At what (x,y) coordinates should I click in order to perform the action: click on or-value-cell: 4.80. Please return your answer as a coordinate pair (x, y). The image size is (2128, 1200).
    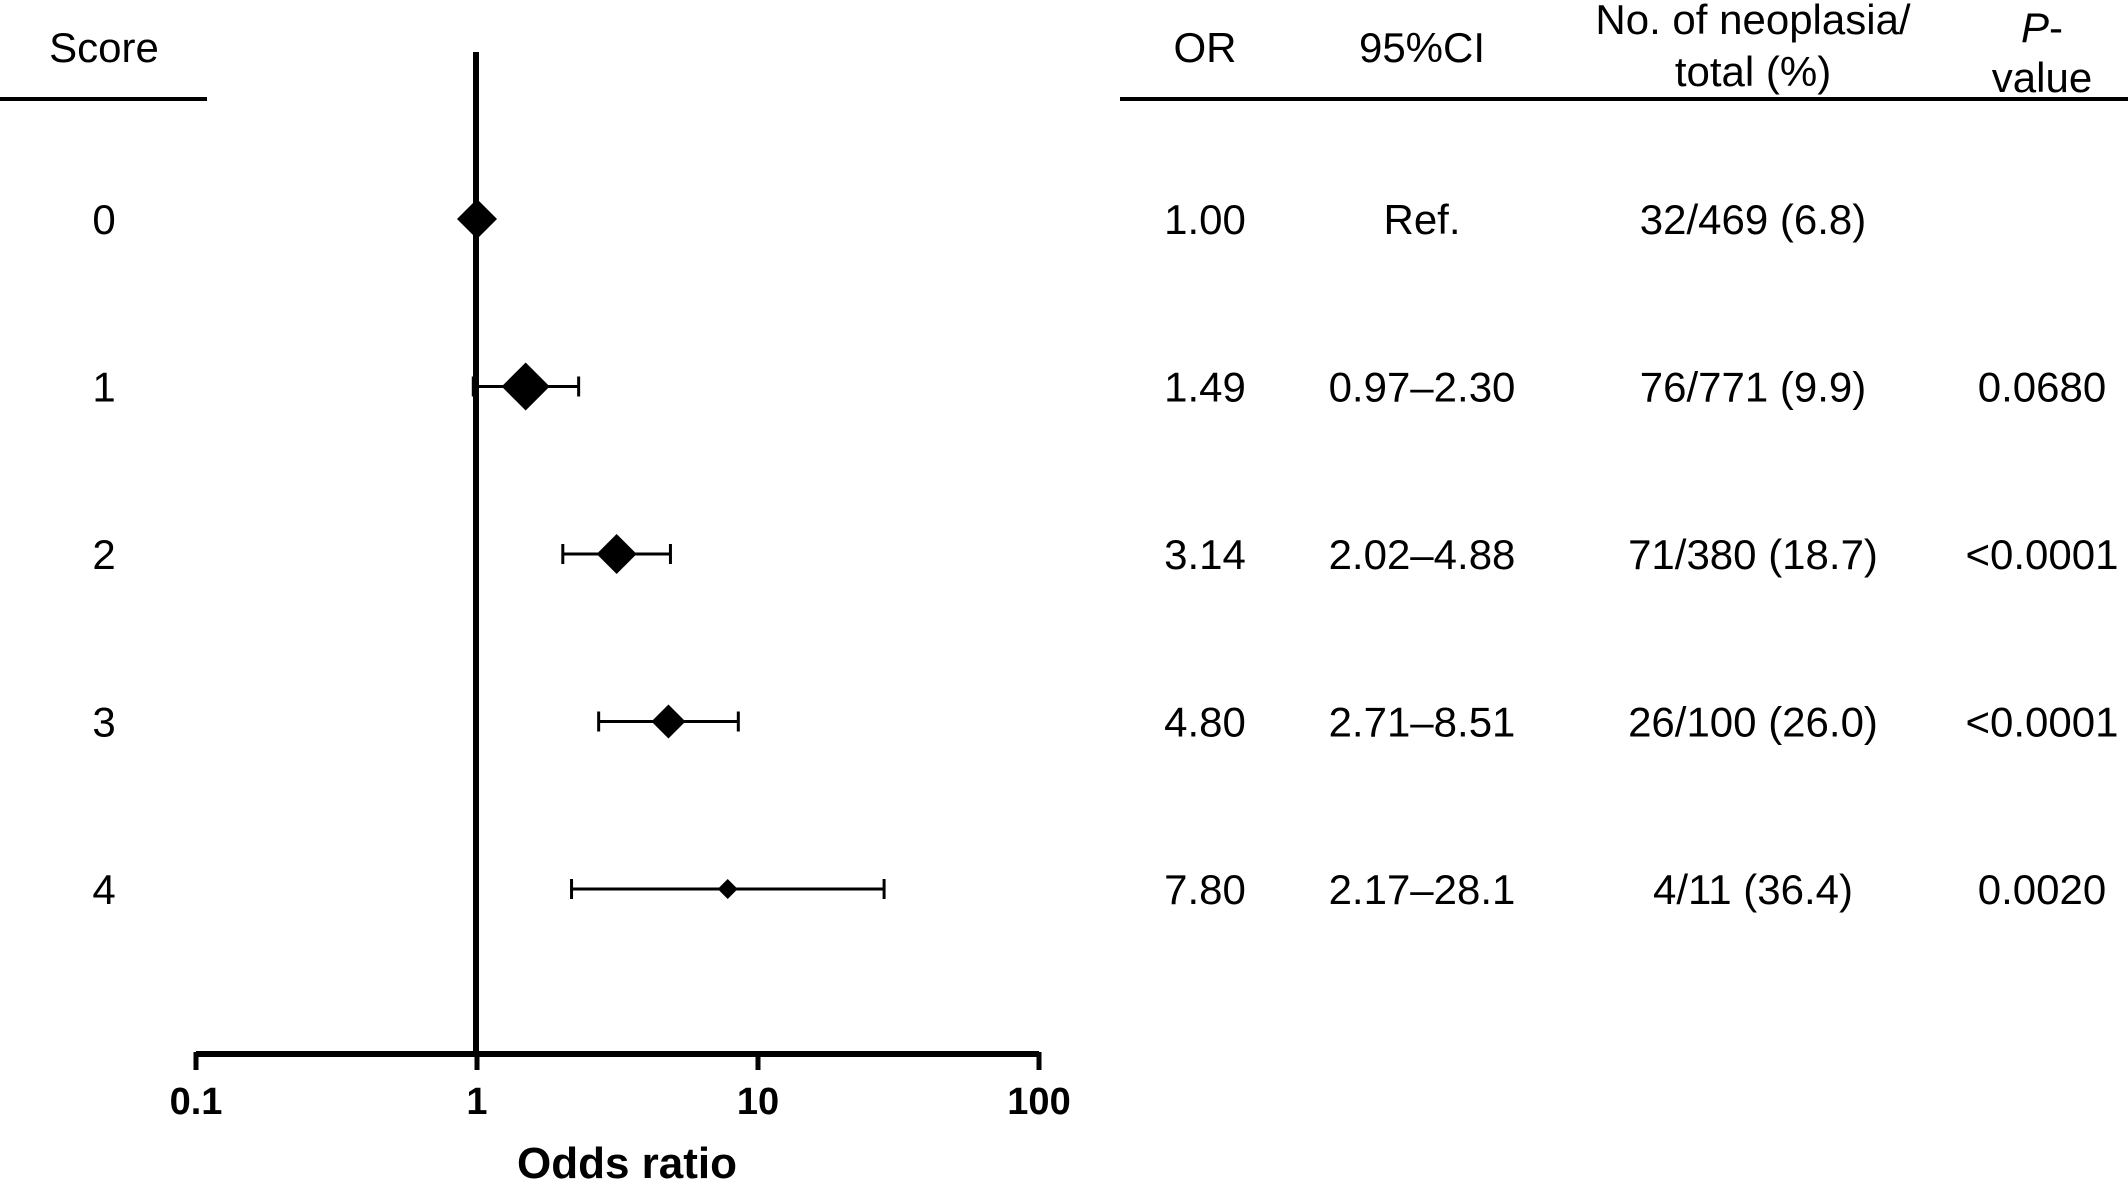
    Looking at the image, I should click on (1205, 722).